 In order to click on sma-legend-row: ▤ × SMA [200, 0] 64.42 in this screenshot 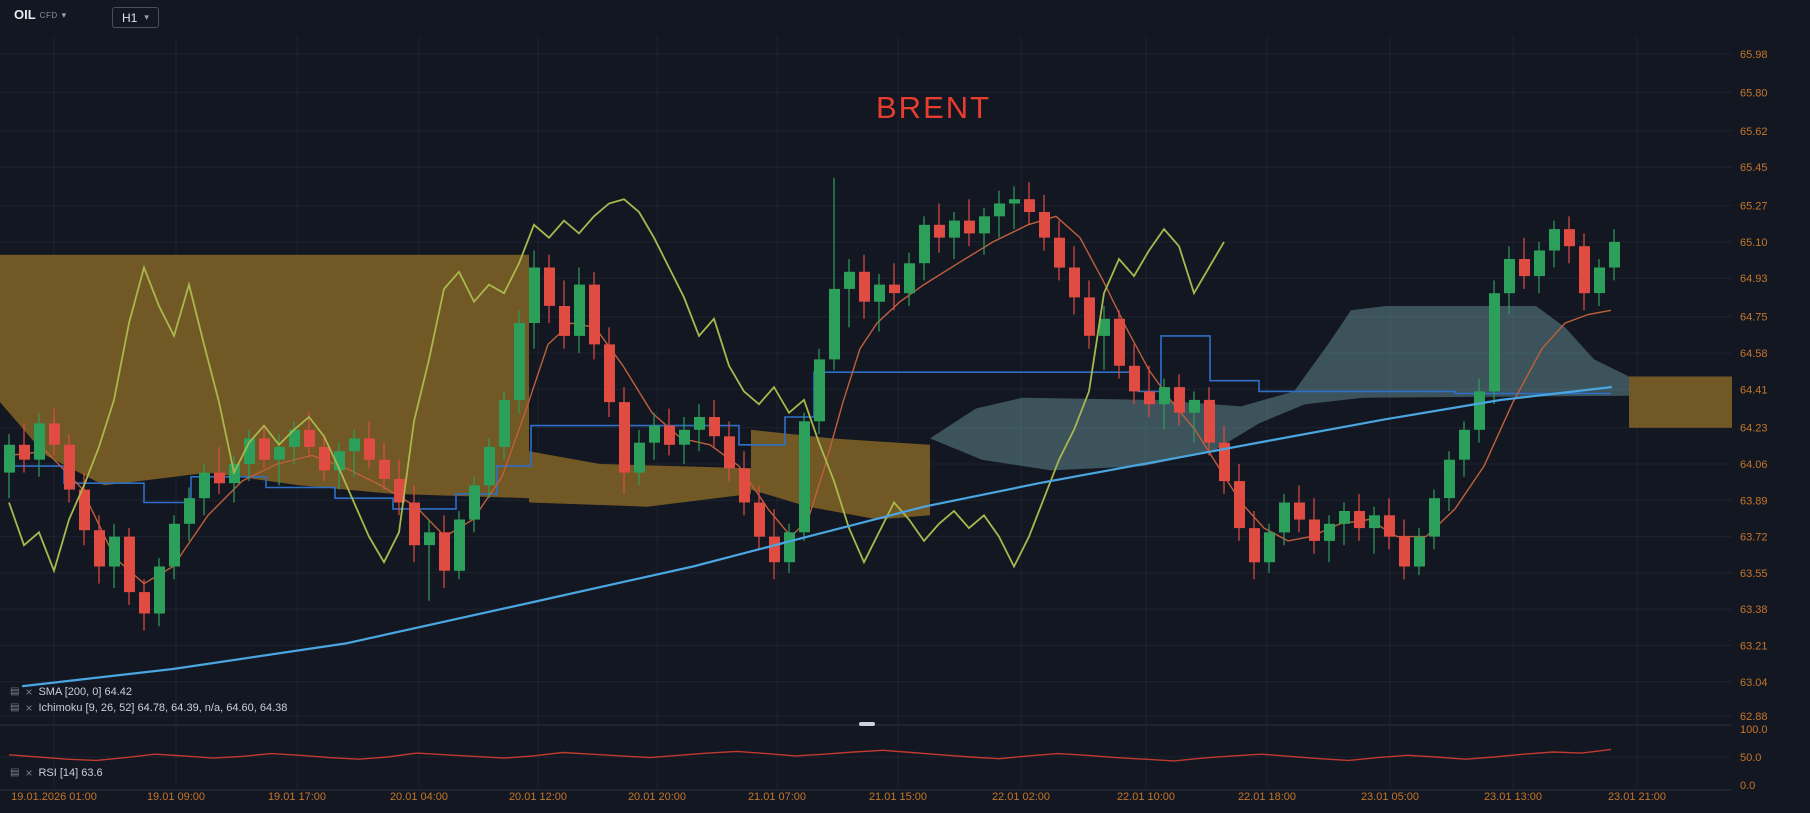, I will do `click(71, 692)`.